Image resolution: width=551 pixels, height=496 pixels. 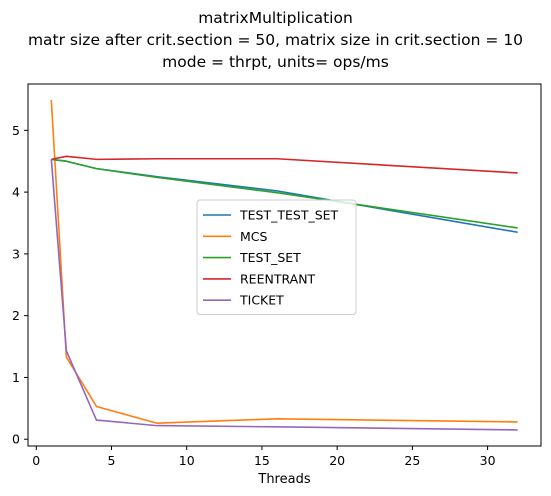 I want to click on y-tick-label: 2, so click(x=16, y=315).